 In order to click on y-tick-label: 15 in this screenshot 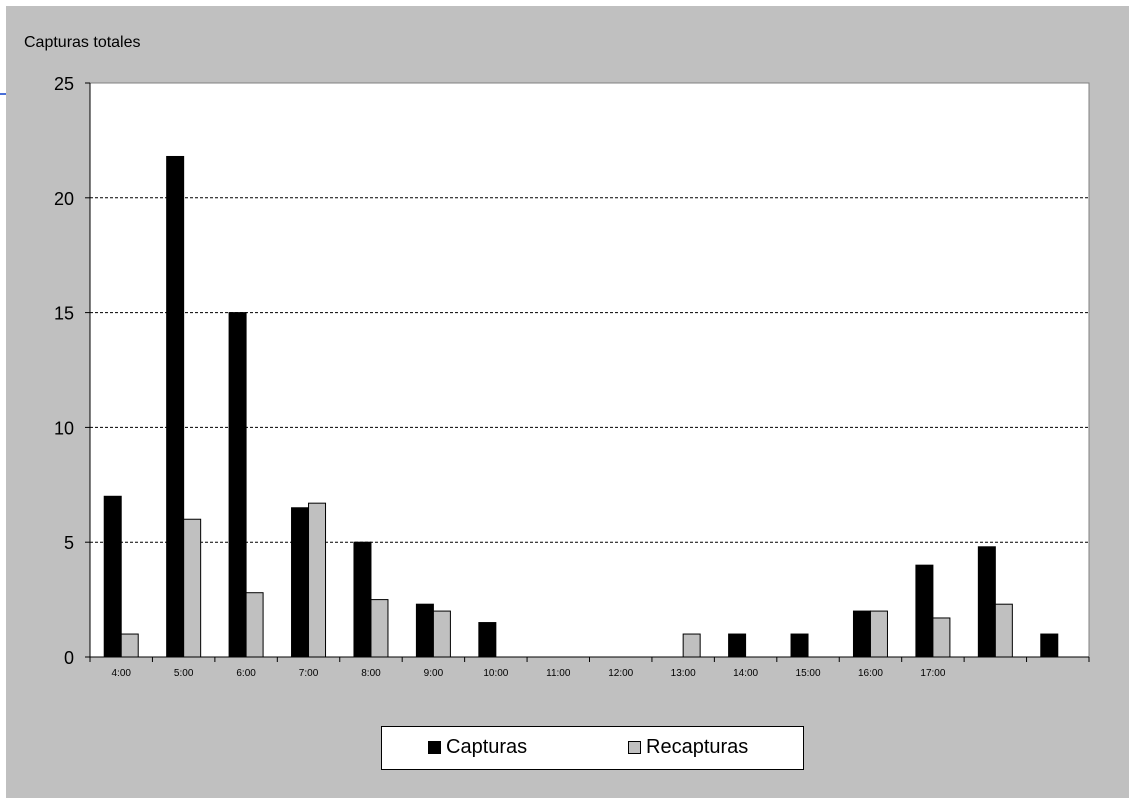, I will do `click(64, 314)`.